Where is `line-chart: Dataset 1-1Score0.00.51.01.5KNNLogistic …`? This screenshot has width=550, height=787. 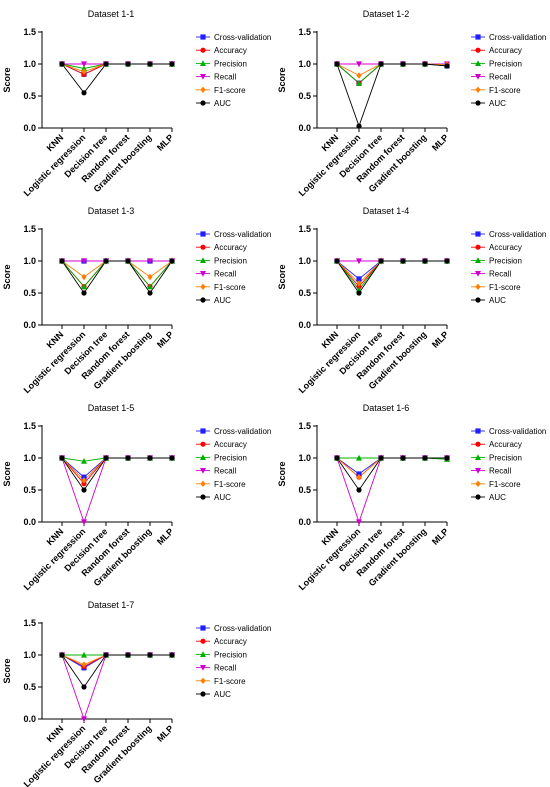
line-chart: Dataset 1-1Score0.00.51.01.5KNNLogistic … is located at coordinates (136, 103).